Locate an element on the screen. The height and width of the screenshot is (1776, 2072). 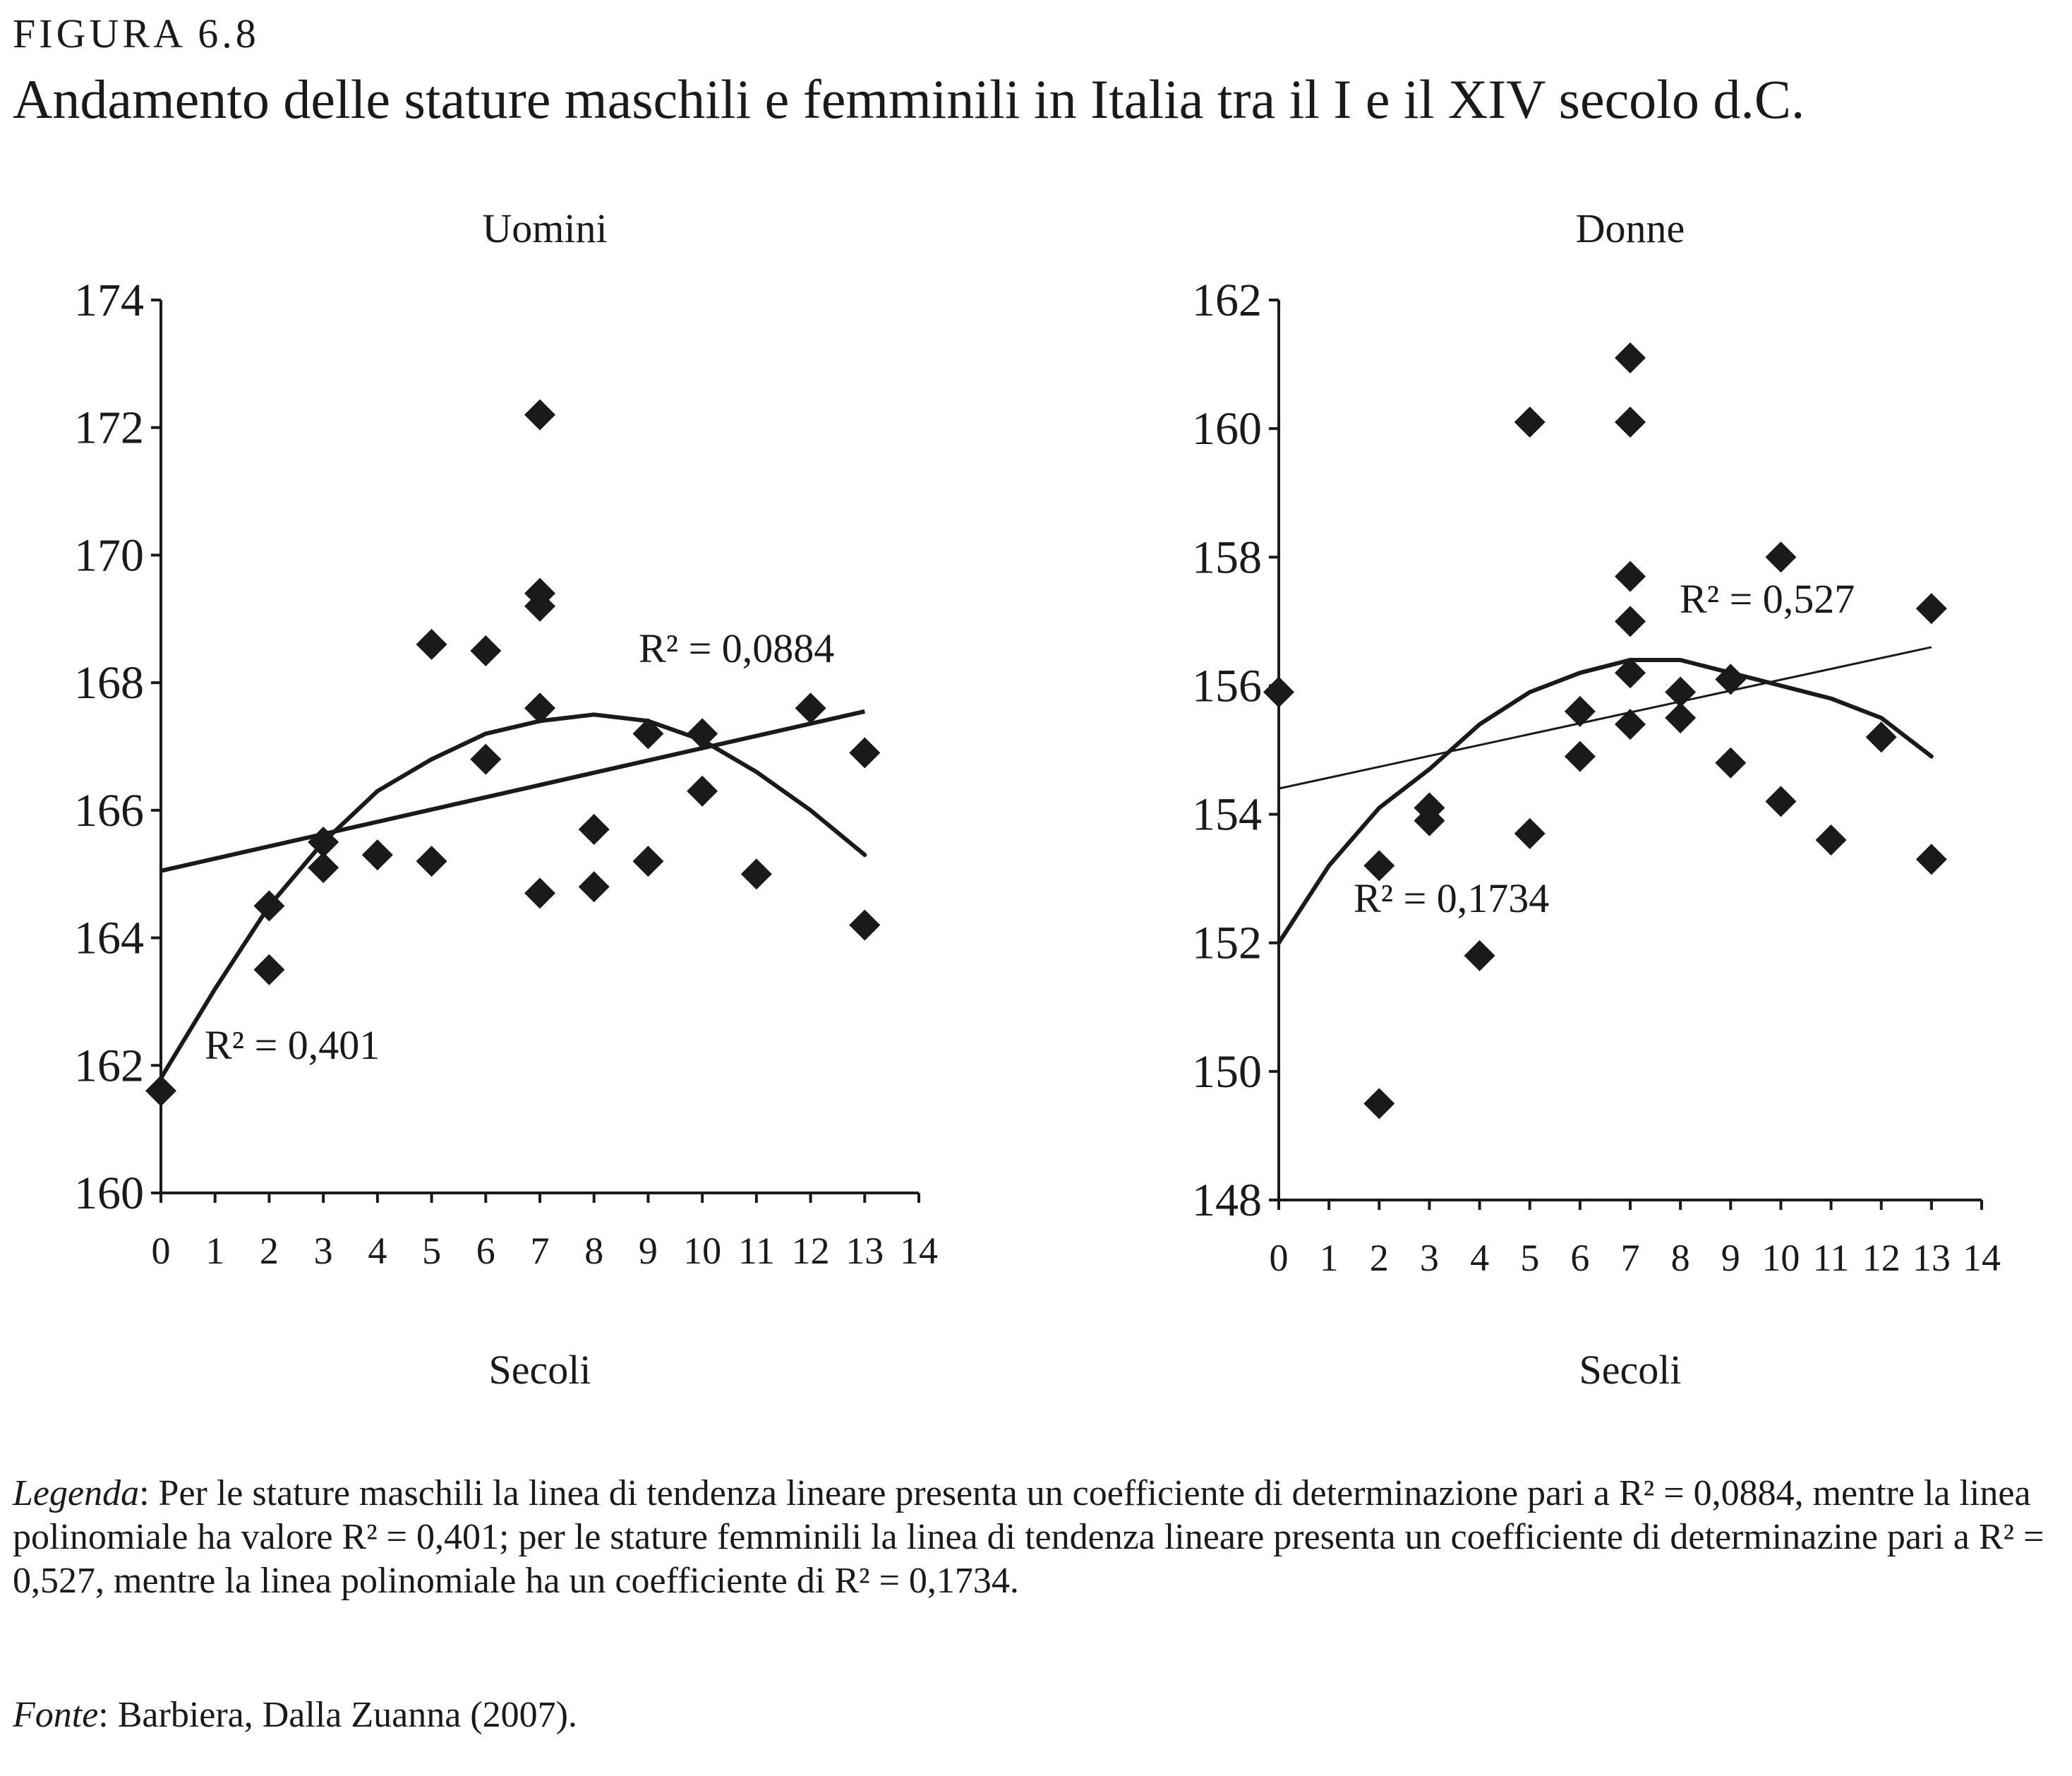
source-text: : Barbiera, Dalla Zuanna (2007). is located at coordinates (337, 1715).